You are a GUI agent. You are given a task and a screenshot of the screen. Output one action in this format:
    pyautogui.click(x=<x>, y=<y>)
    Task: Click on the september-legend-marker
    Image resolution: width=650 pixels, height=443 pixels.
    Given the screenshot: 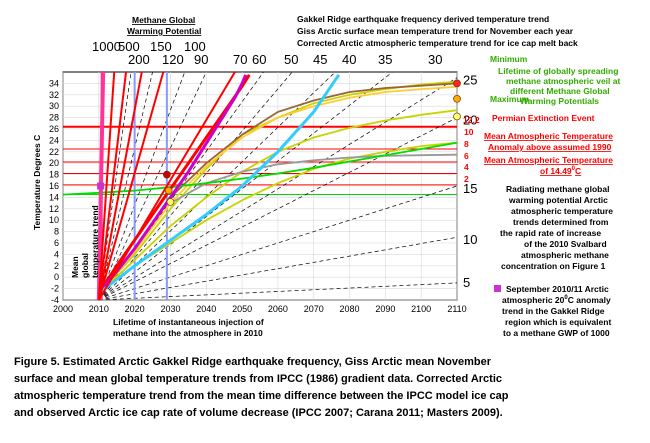 What is the action you would take?
    pyautogui.click(x=497, y=288)
    